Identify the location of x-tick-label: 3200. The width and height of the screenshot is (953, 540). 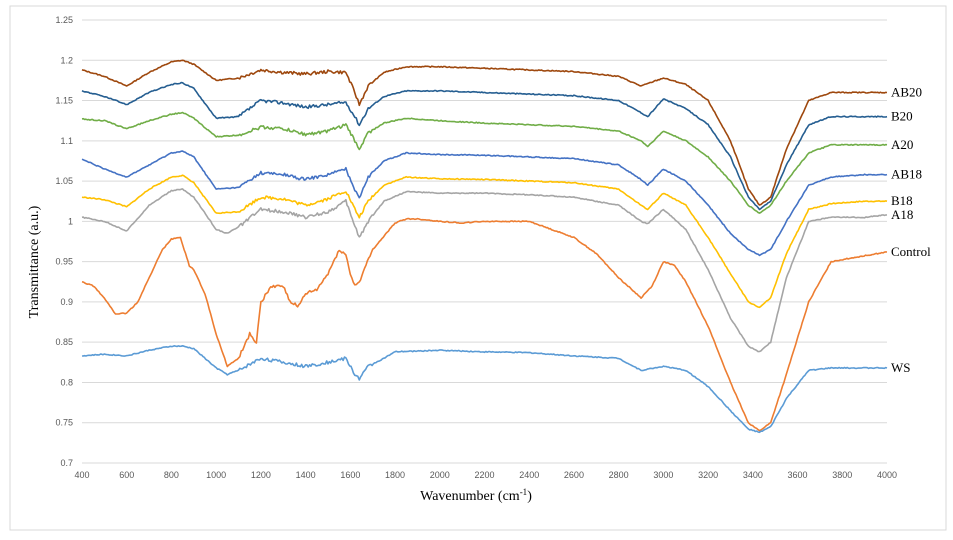
(708, 475).